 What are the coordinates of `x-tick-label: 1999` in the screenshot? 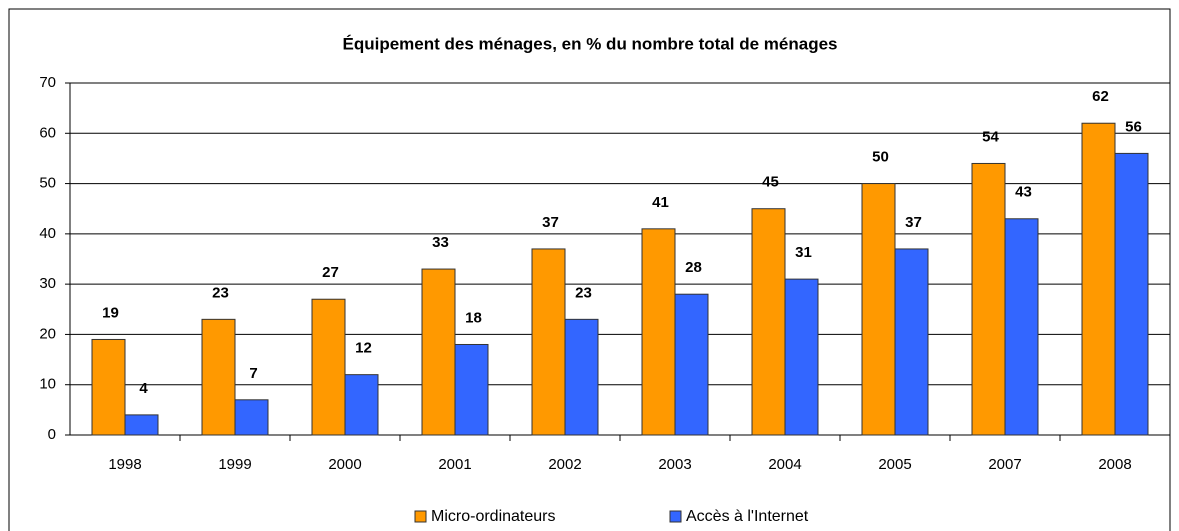 It's located at (234, 464).